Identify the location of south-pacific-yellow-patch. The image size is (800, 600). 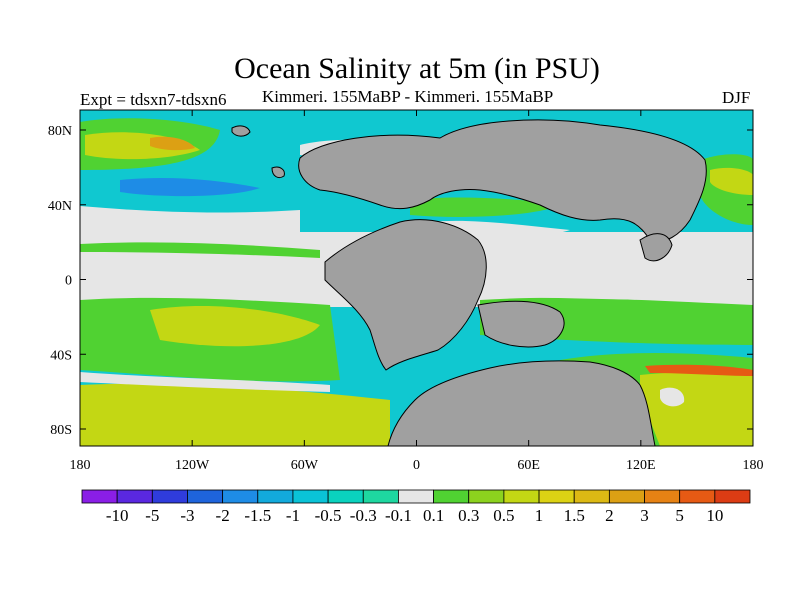
(235, 326).